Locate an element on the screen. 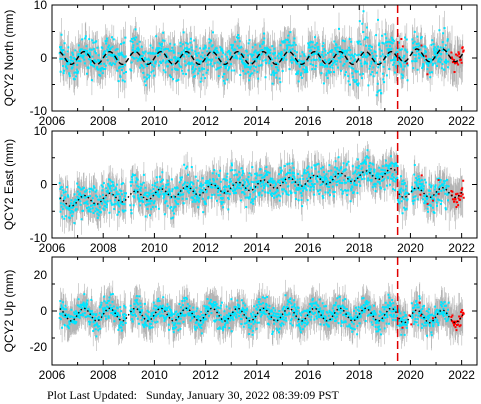 The image size is (481, 404). y-tick-label: 20 is located at coordinates (41, 275).